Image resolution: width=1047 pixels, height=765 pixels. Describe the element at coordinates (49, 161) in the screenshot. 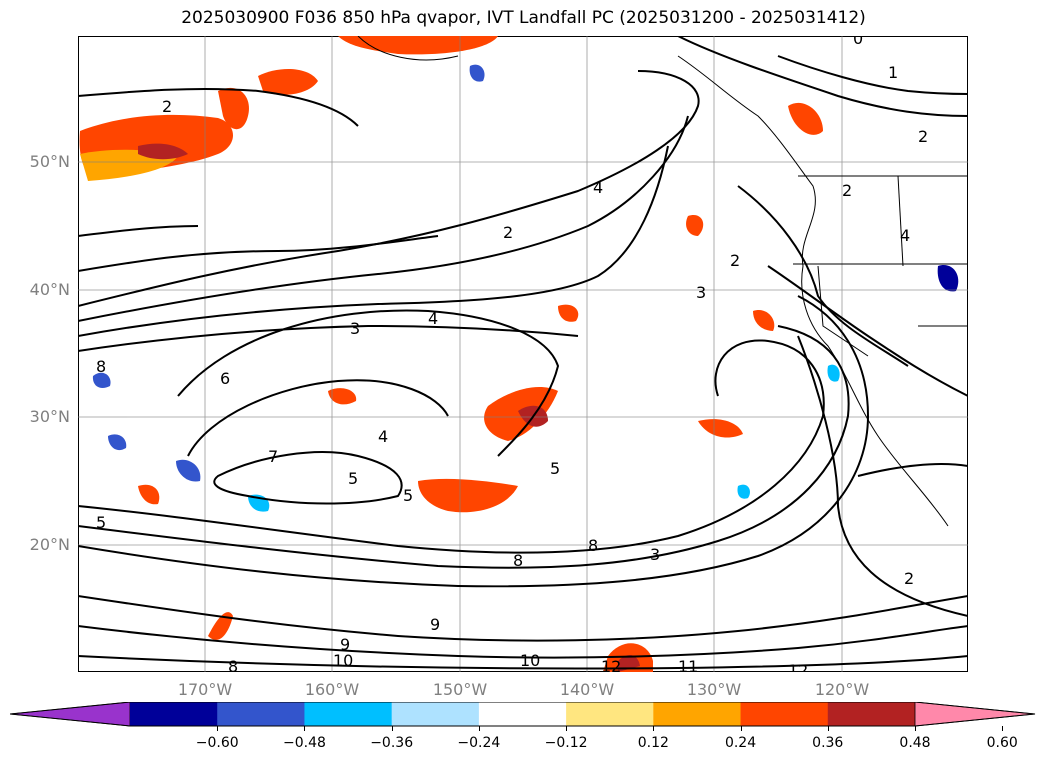

I see `lat-label: 50°N` at that location.